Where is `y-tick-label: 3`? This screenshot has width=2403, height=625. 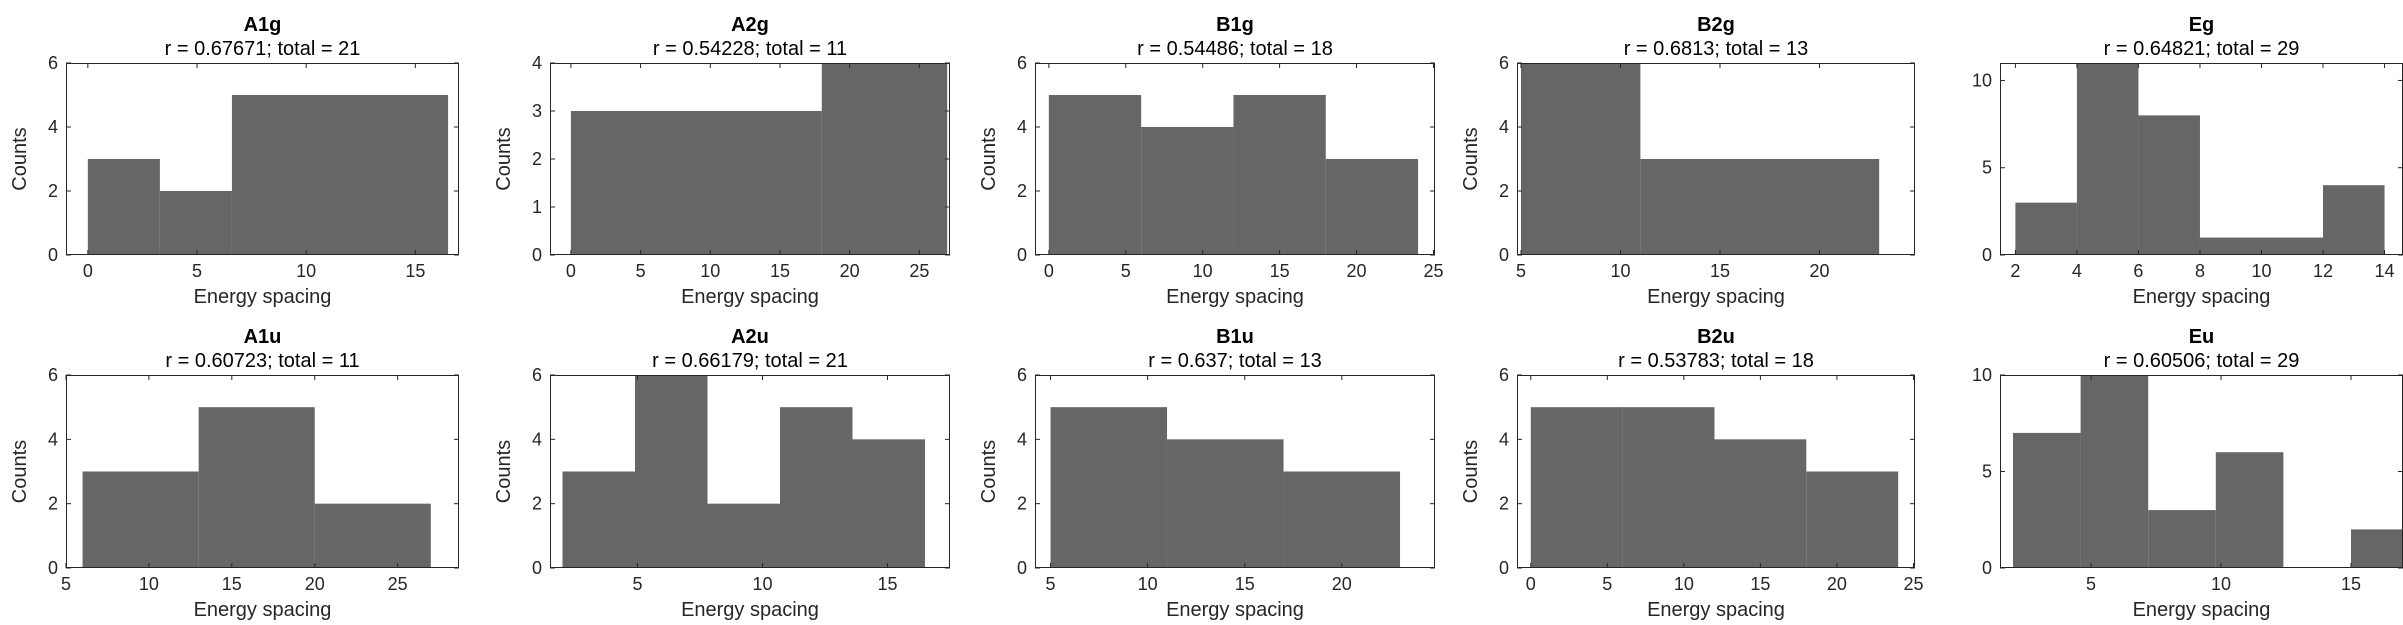
y-tick-label: 3 is located at coordinates (537, 111).